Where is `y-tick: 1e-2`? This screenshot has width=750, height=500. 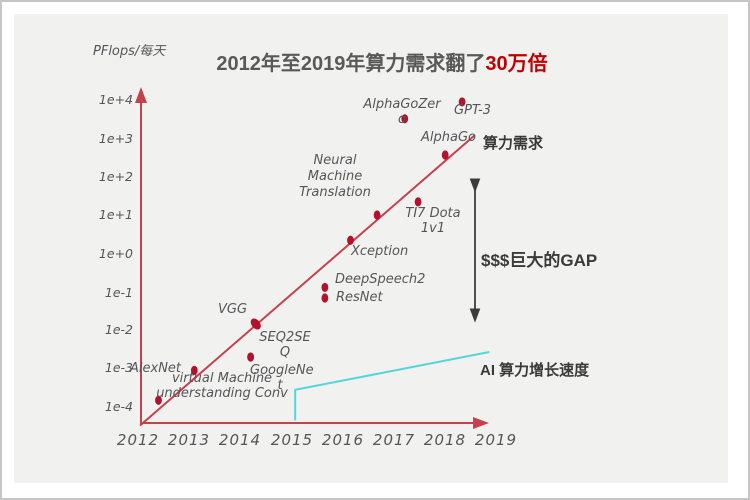 y-tick: 1e-2 is located at coordinates (118, 329).